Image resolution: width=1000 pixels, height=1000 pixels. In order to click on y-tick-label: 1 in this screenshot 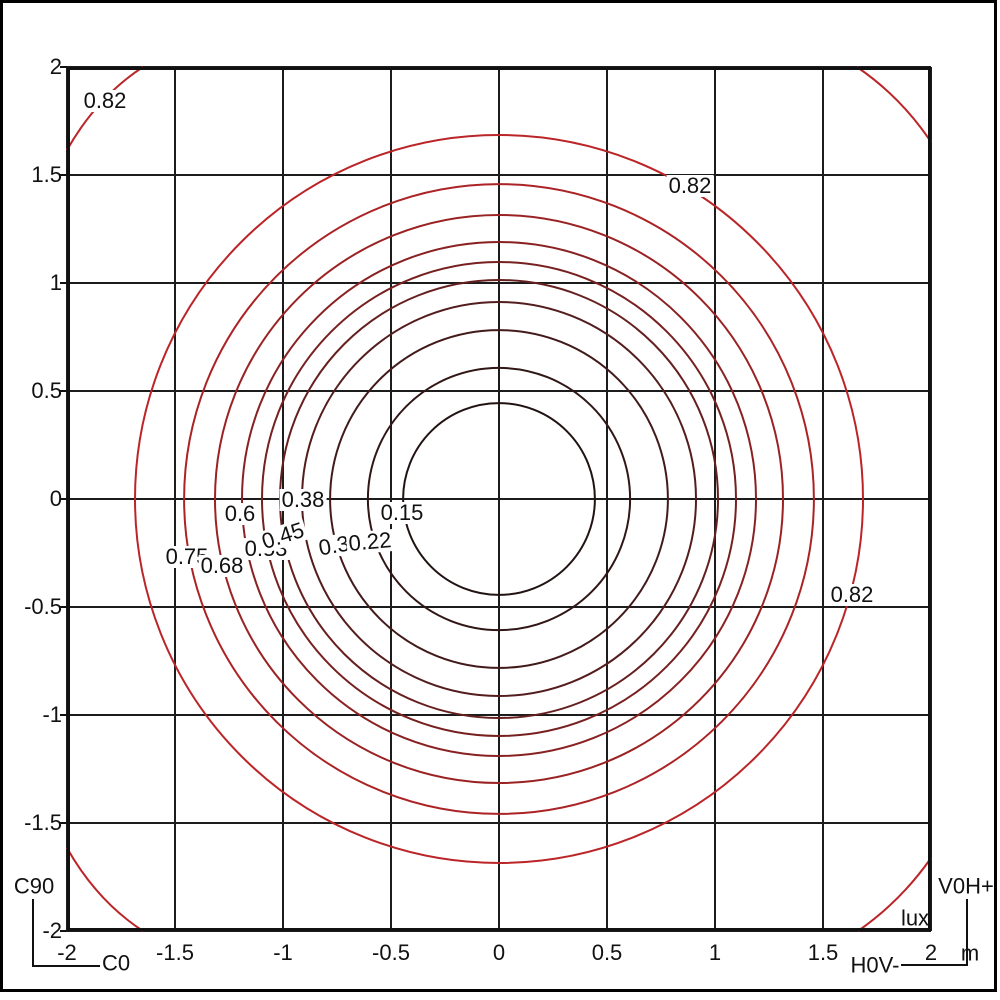, I will do `click(55, 282)`.